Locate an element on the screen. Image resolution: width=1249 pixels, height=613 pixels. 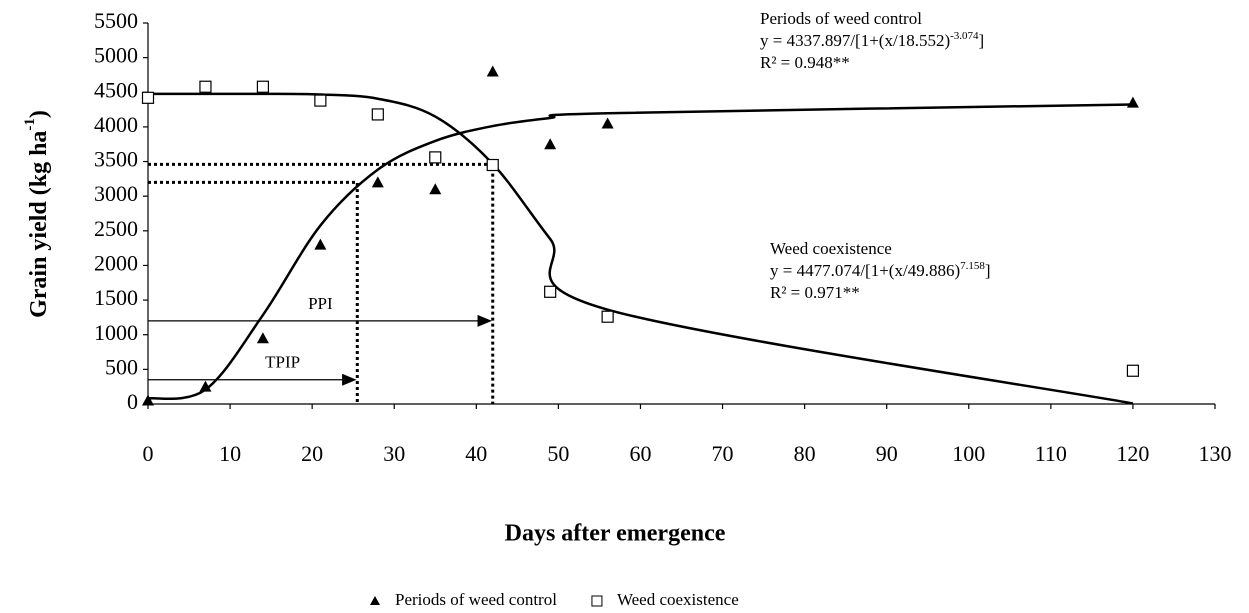
arrow-label: TPIP is located at coordinates (282, 362).